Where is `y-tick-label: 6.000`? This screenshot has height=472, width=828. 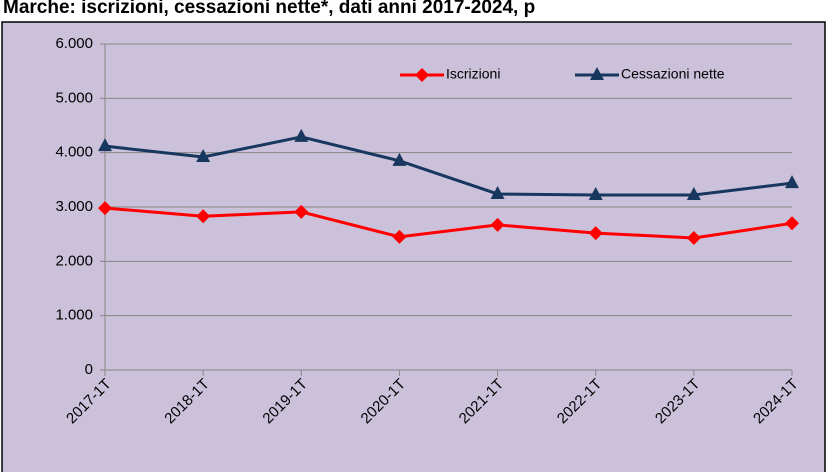 y-tick-label: 6.000 is located at coordinates (74, 43).